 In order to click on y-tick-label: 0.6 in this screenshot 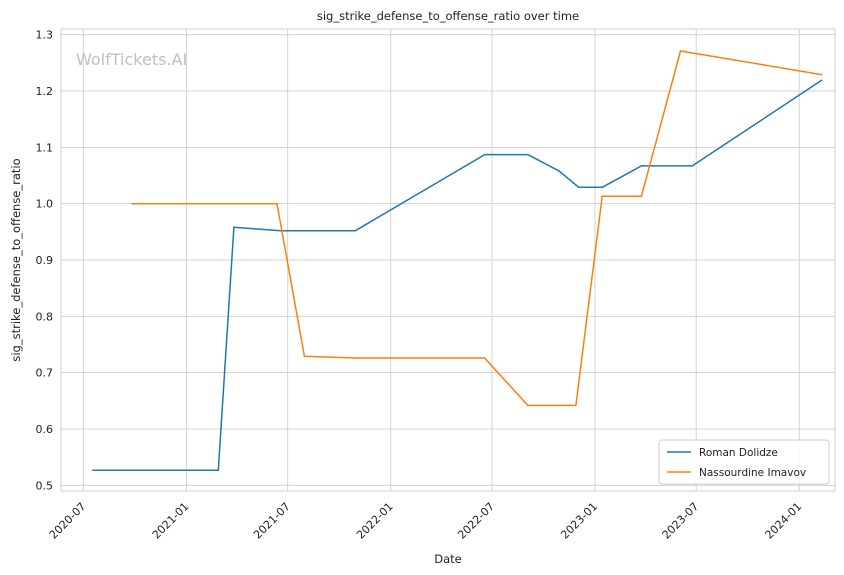, I will do `click(45, 429)`.